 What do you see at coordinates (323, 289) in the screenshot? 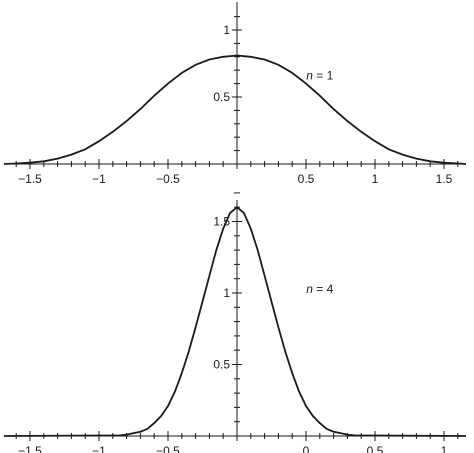
I see `annotation-value: = 4` at bounding box center [323, 289].